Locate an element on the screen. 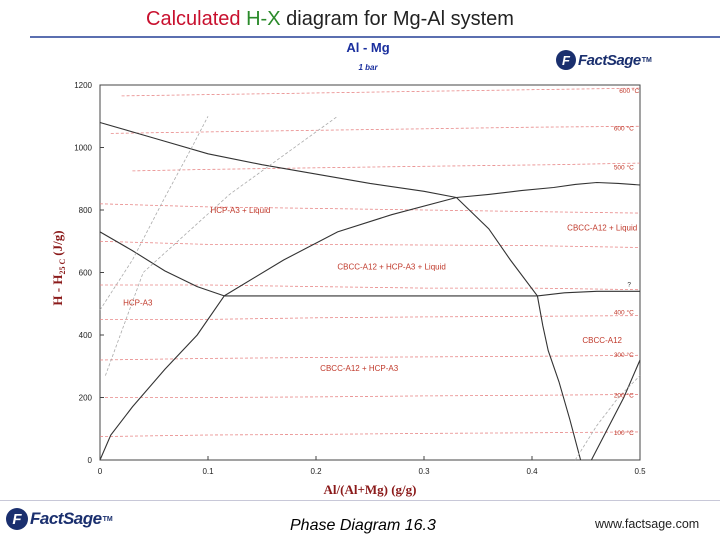 The width and height of the screenshot is (720, 540). boundary-three-phase-left is located at coordinates (340, 246).